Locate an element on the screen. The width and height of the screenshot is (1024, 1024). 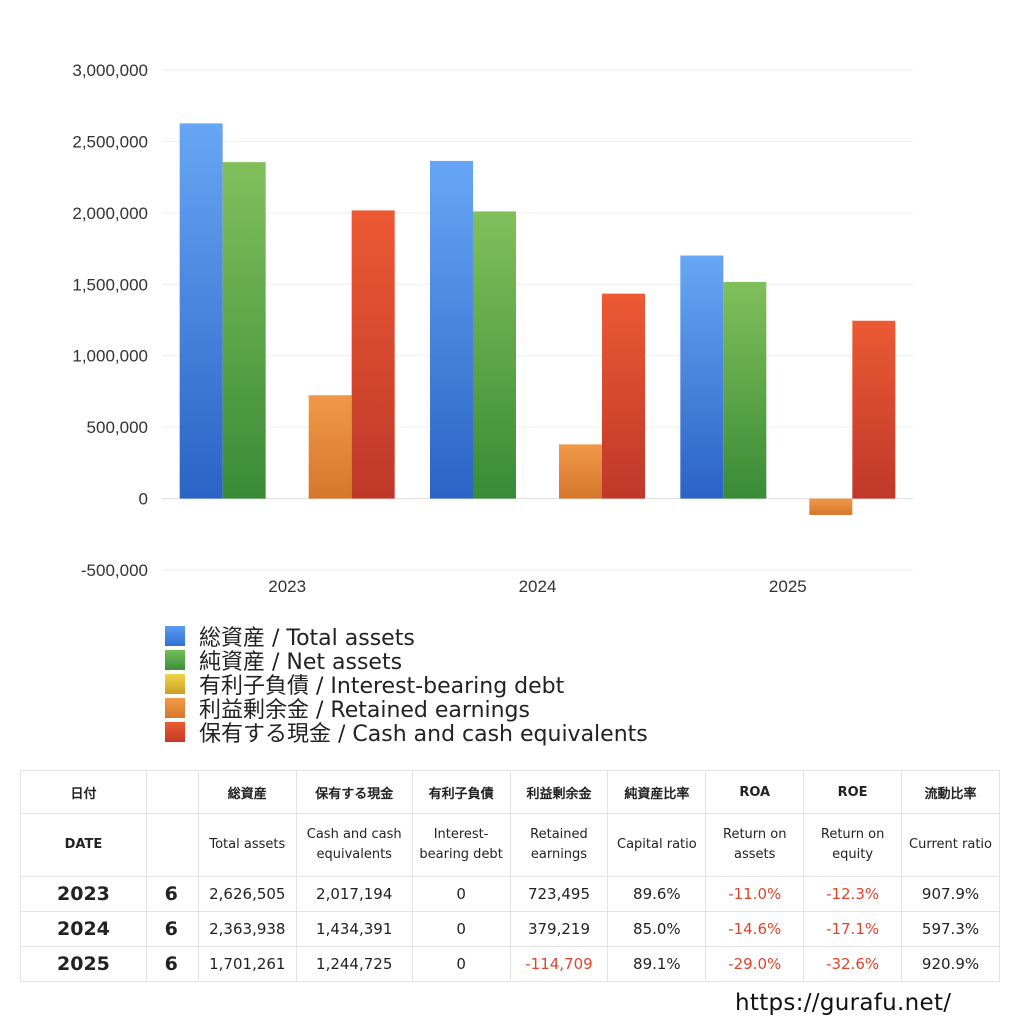
header-cell: Return on equity is located at coordinates (853, 845).